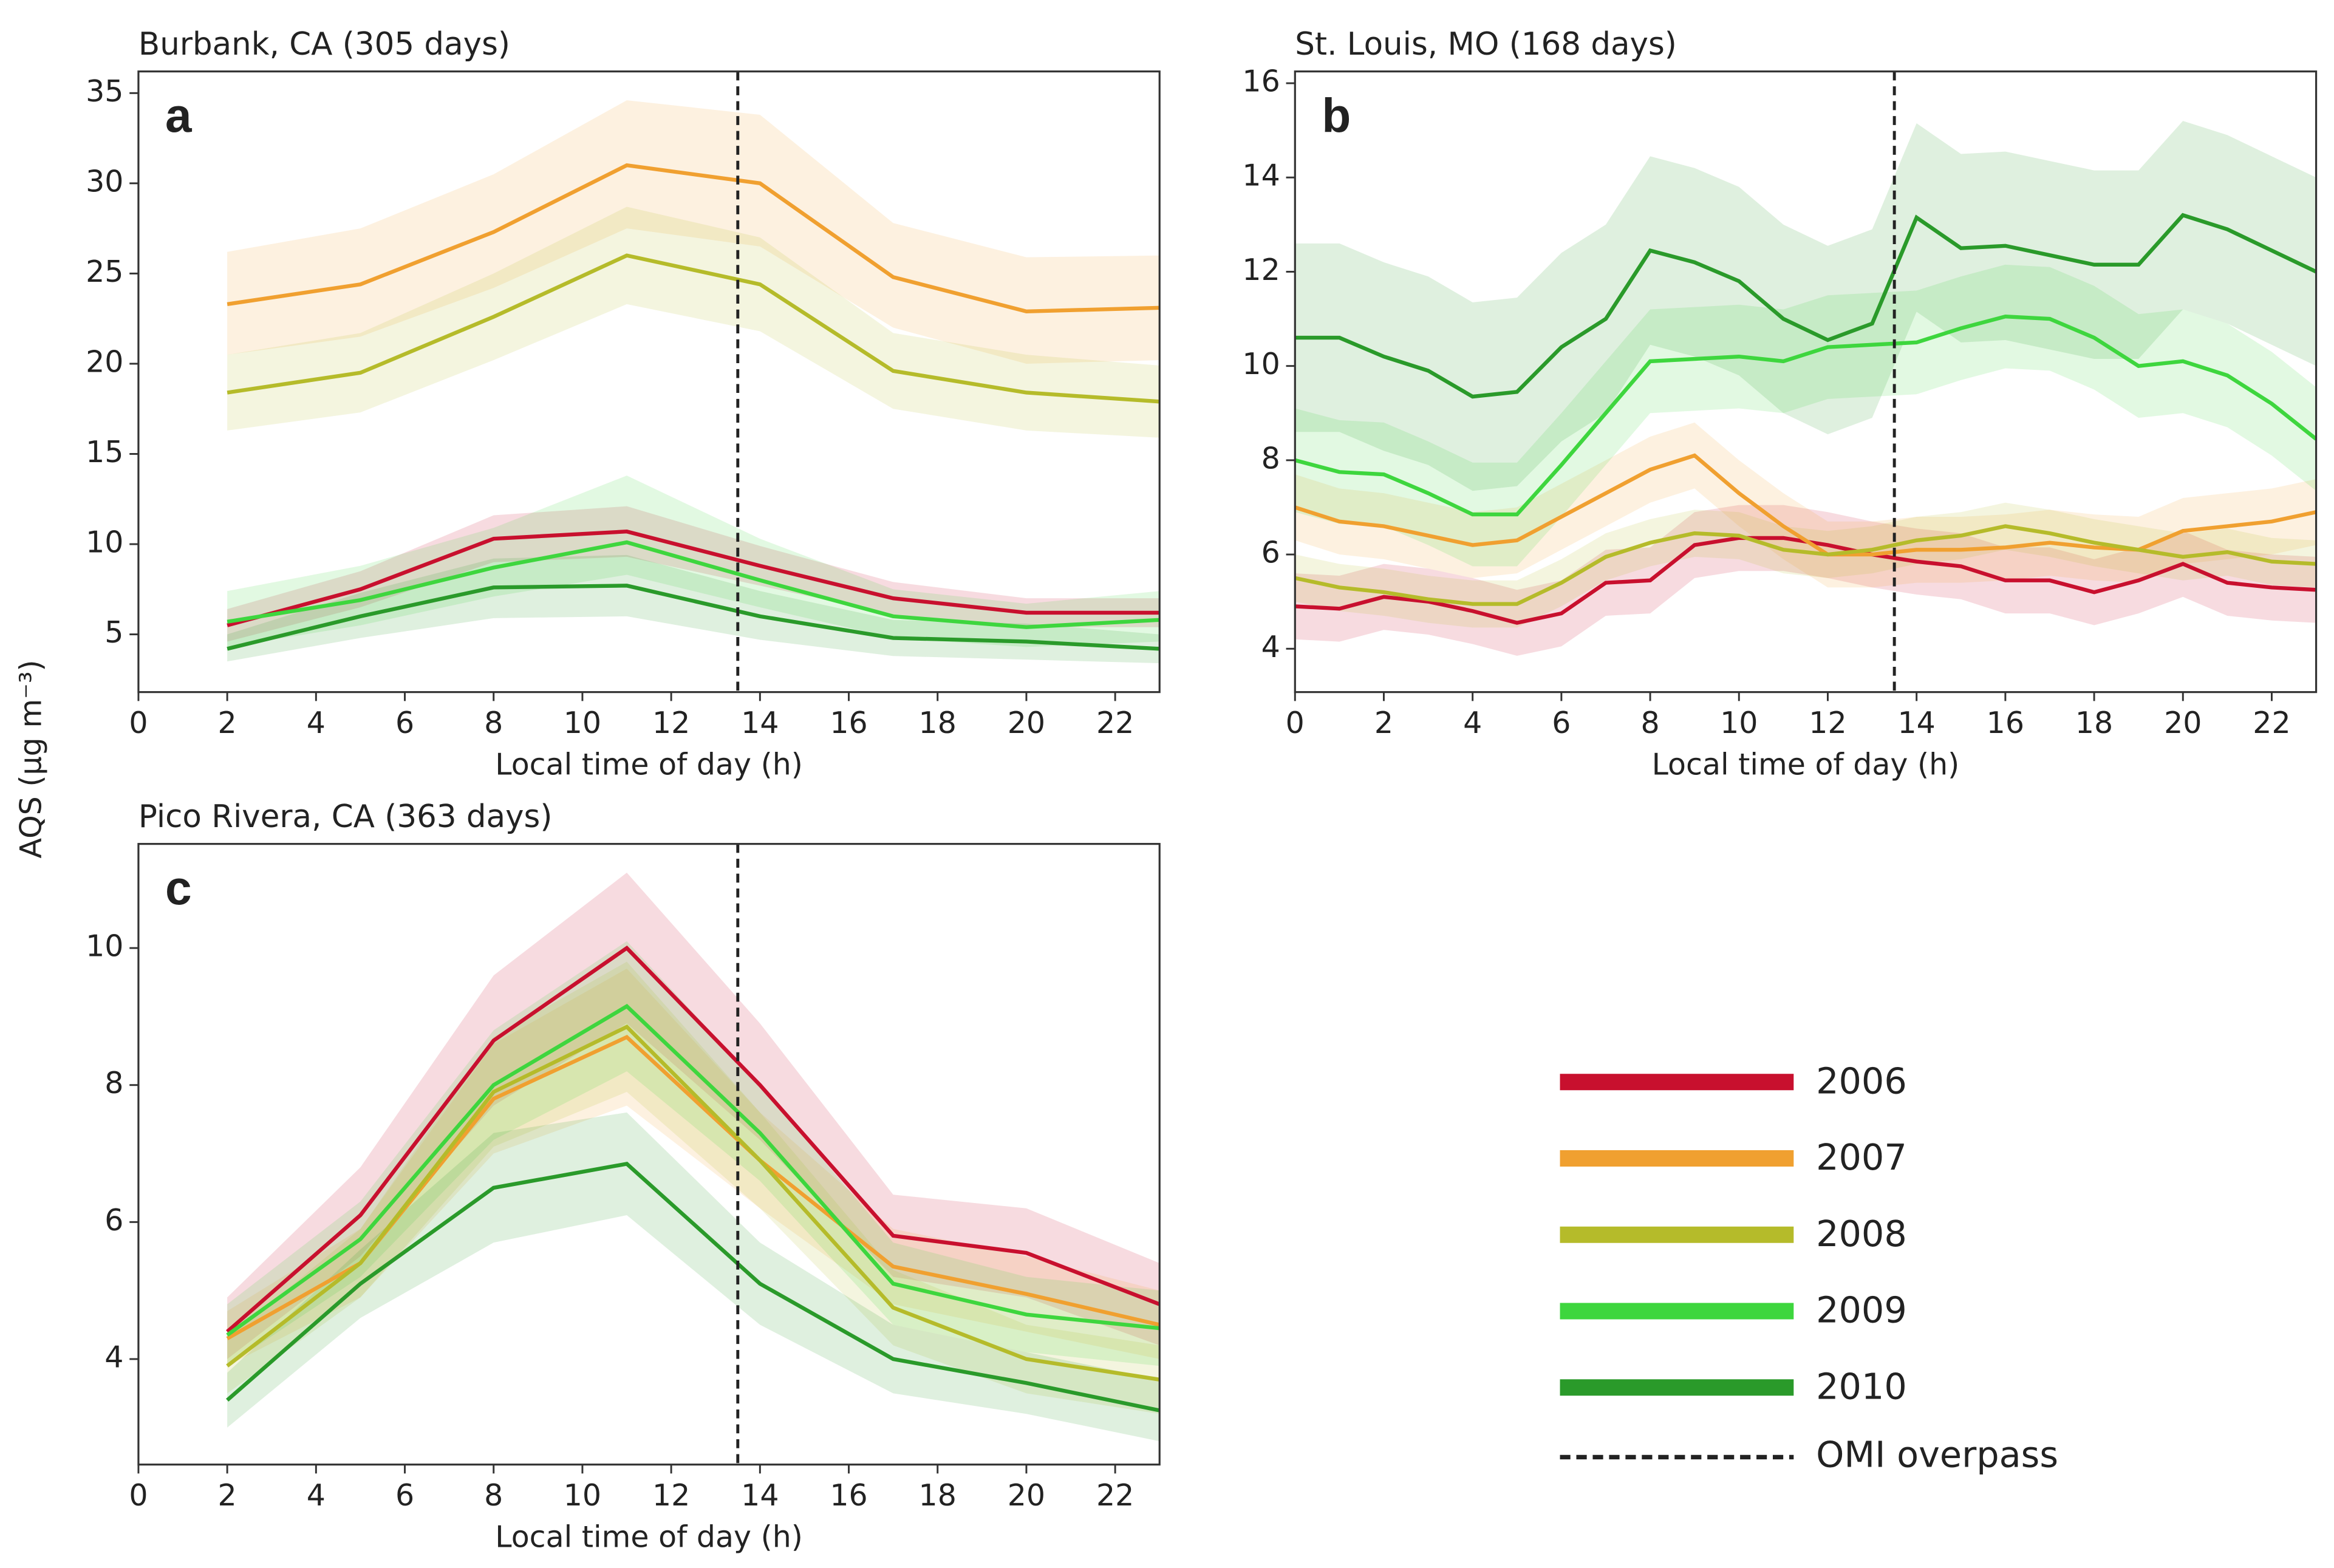 The width and height of the screenshot is (2334, 1568). Describe the element at coordinates (1261, 81) in the screenshot. I see `y-tick-label: 16` at that location.